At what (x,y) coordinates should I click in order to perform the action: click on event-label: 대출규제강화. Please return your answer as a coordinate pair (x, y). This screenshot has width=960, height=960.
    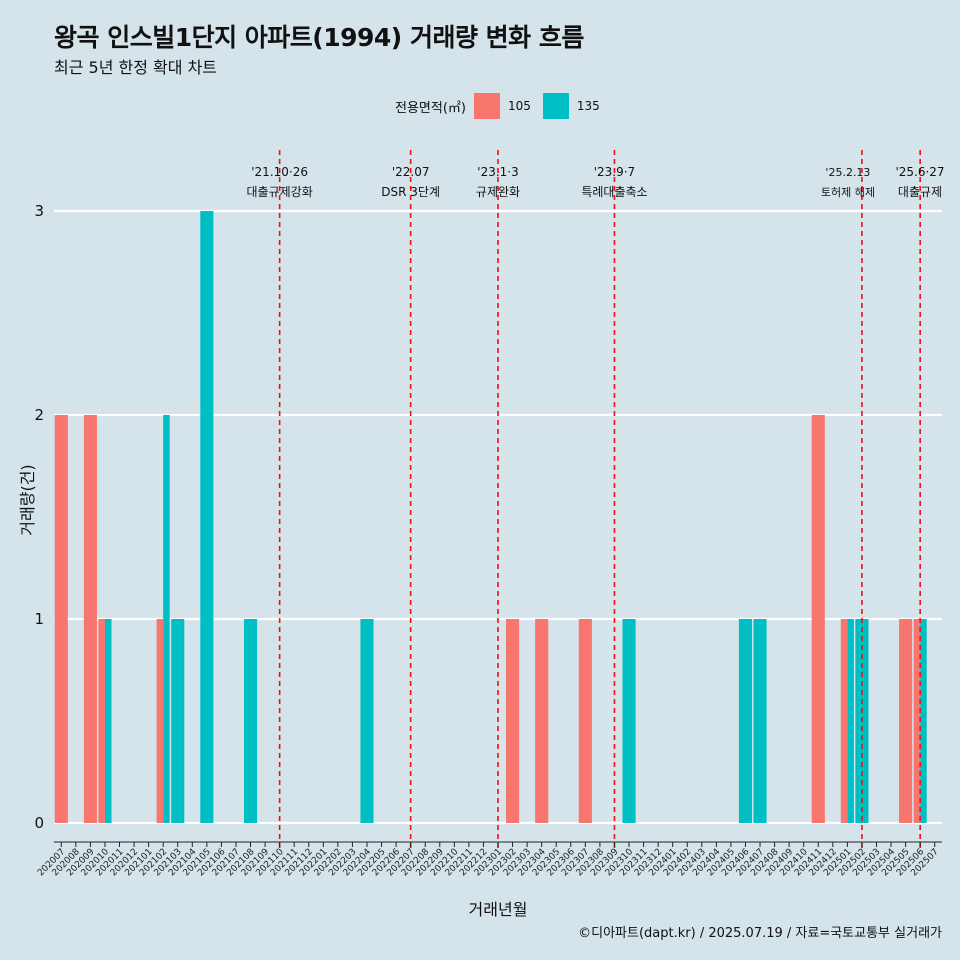
    Looking at the image, I should click on (280, 192).